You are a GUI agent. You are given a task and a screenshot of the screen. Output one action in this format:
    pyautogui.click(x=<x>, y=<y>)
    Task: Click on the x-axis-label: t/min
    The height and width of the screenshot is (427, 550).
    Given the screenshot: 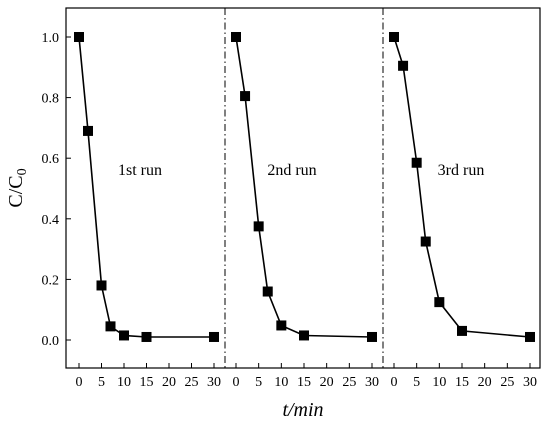 What is the action you would take?
    pyautogui.click(x=302, y=410)
    